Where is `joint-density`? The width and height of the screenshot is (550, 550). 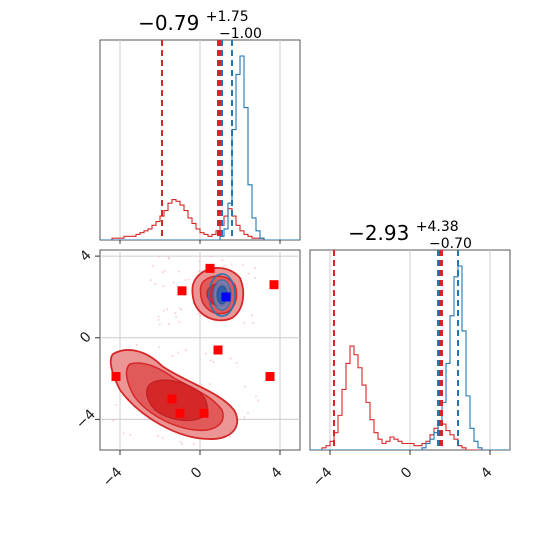 joint-density is located at coordinates (194, 350).